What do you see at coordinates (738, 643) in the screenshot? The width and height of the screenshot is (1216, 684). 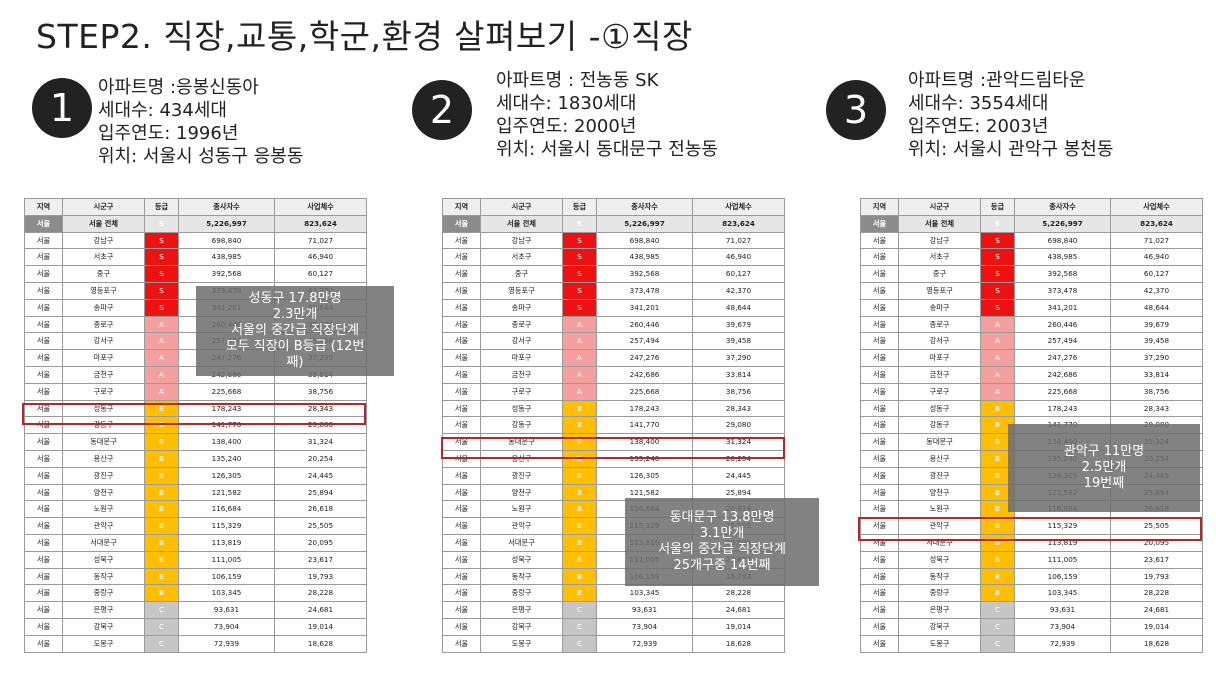 I see `businesses-cell: 18,628` at bounding box center [738, 643].